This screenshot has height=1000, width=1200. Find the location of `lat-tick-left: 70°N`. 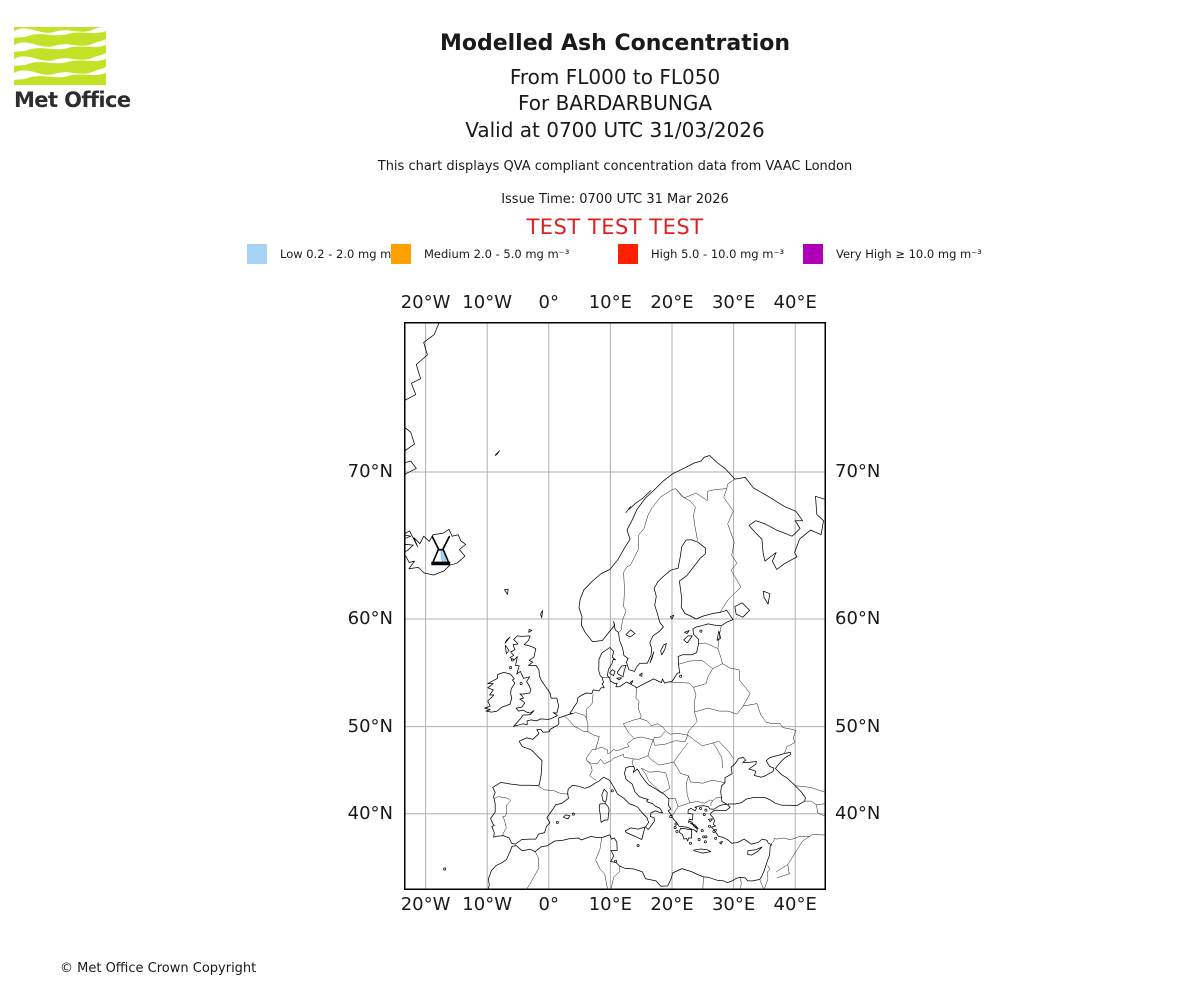

lat-tick-left: 70°N is located at coordinates (370, 472).